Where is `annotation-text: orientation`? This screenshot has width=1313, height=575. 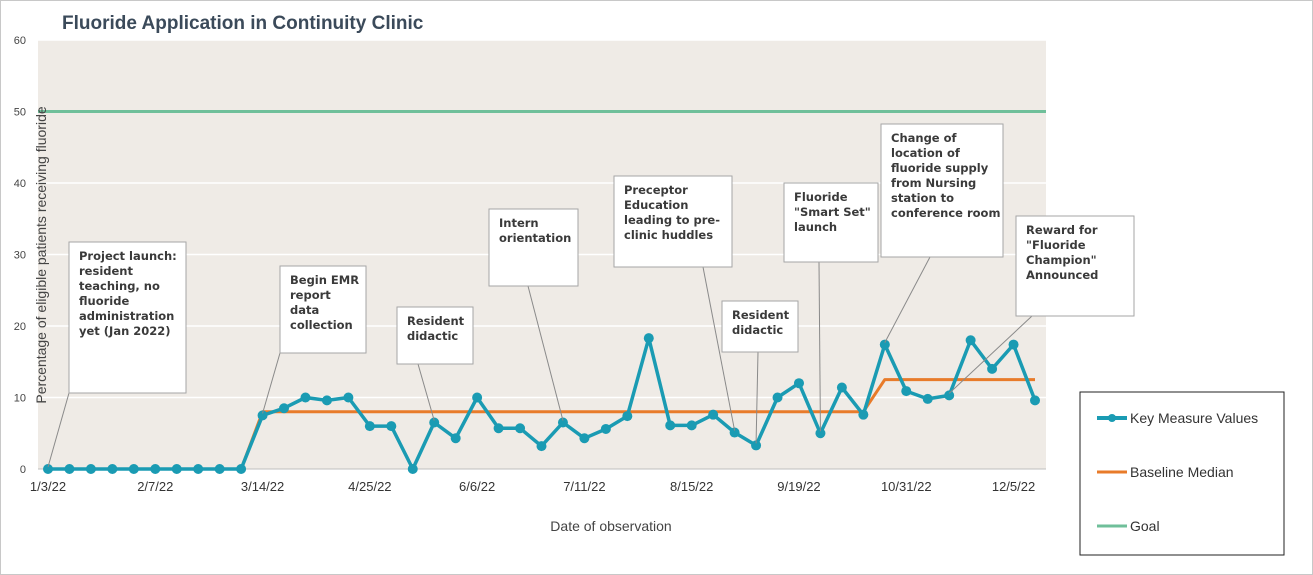 annotation-text: orientation is located at coordinates (535, 238).